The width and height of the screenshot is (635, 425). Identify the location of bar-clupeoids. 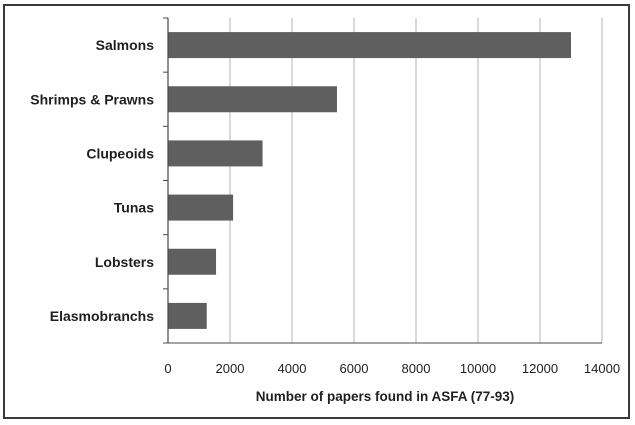
(215, 153).